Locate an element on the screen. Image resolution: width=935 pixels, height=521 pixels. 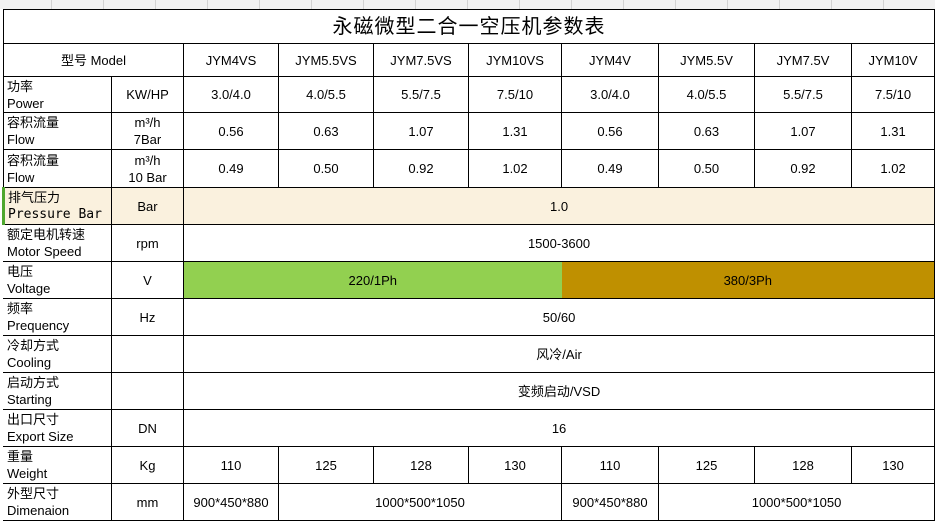
row-label-flow-7bar: 容积流量 Flow is located at coordinates (57, 131).